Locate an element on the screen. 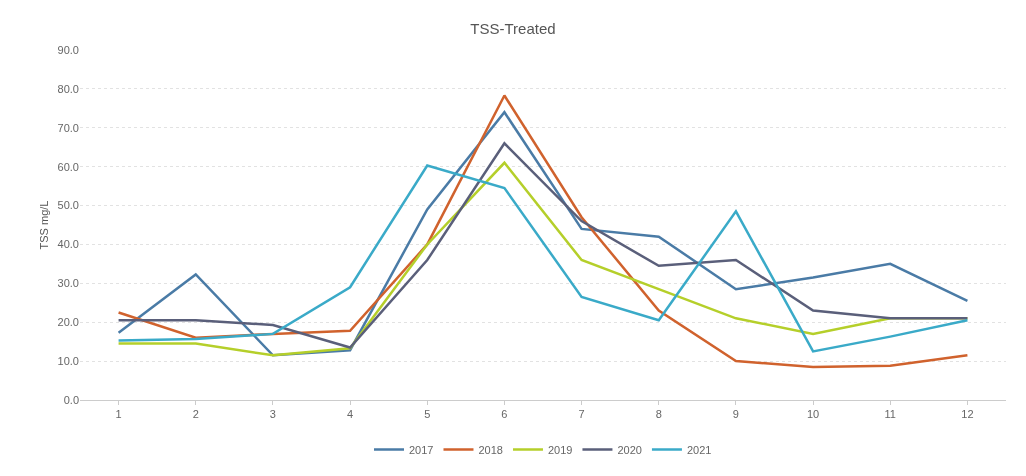  y-tick-label: 70.0 is located at coordinates (68, 127).